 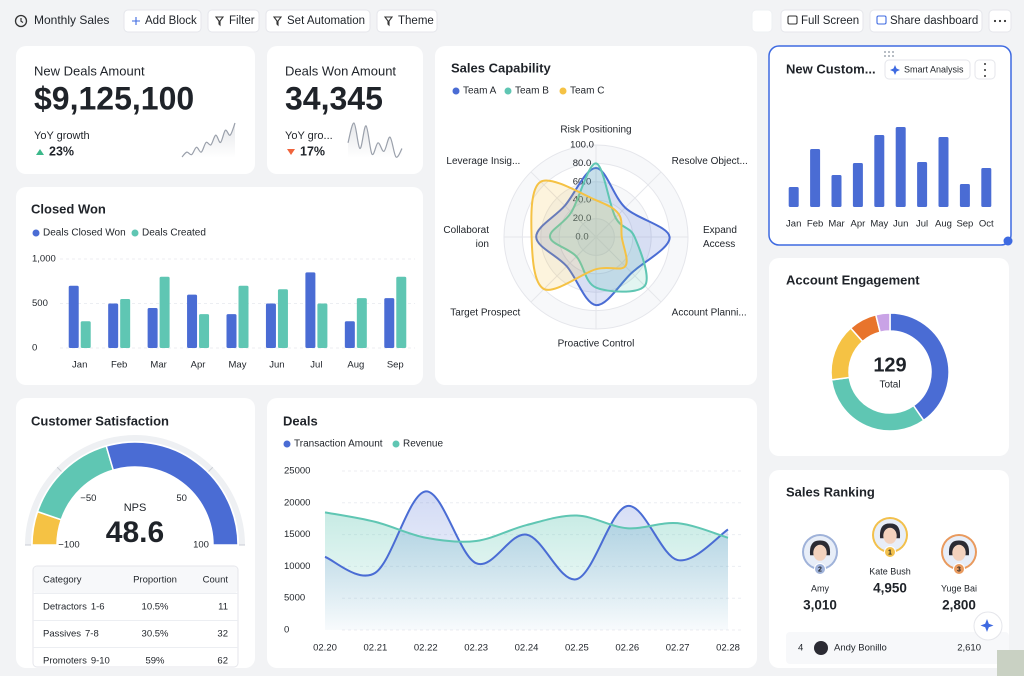 I want to click on growth-value: 23%, so click(x=61, y=151).